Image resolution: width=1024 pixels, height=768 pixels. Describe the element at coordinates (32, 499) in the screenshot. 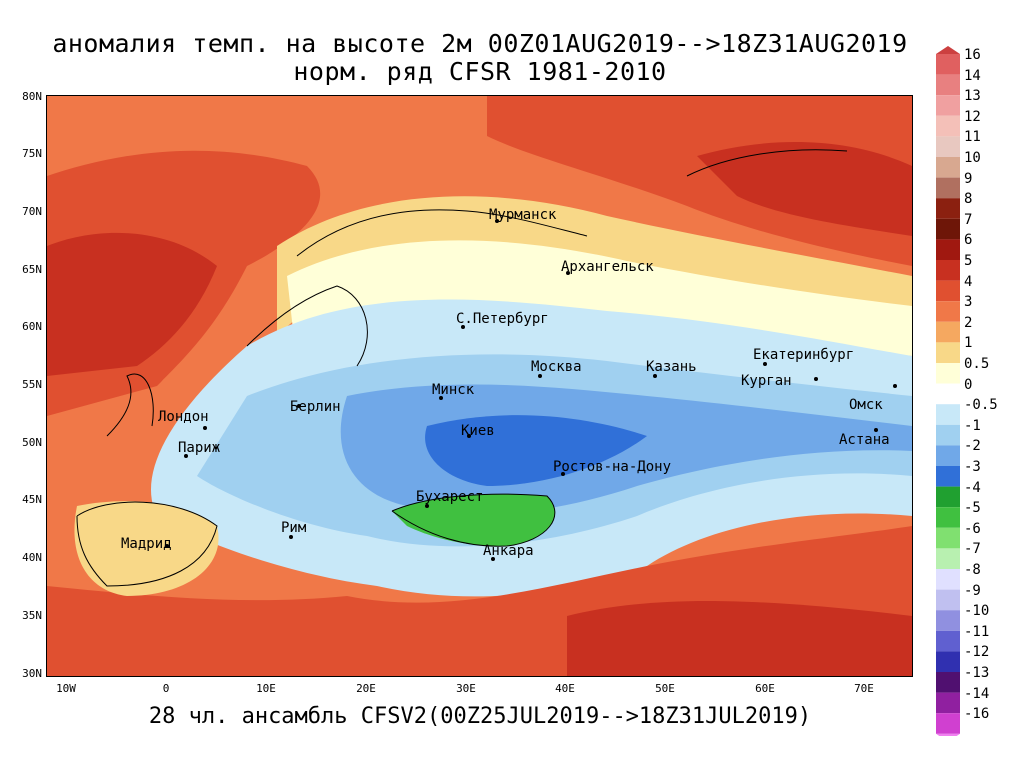

I see `lat-tick: 45N` at that location.